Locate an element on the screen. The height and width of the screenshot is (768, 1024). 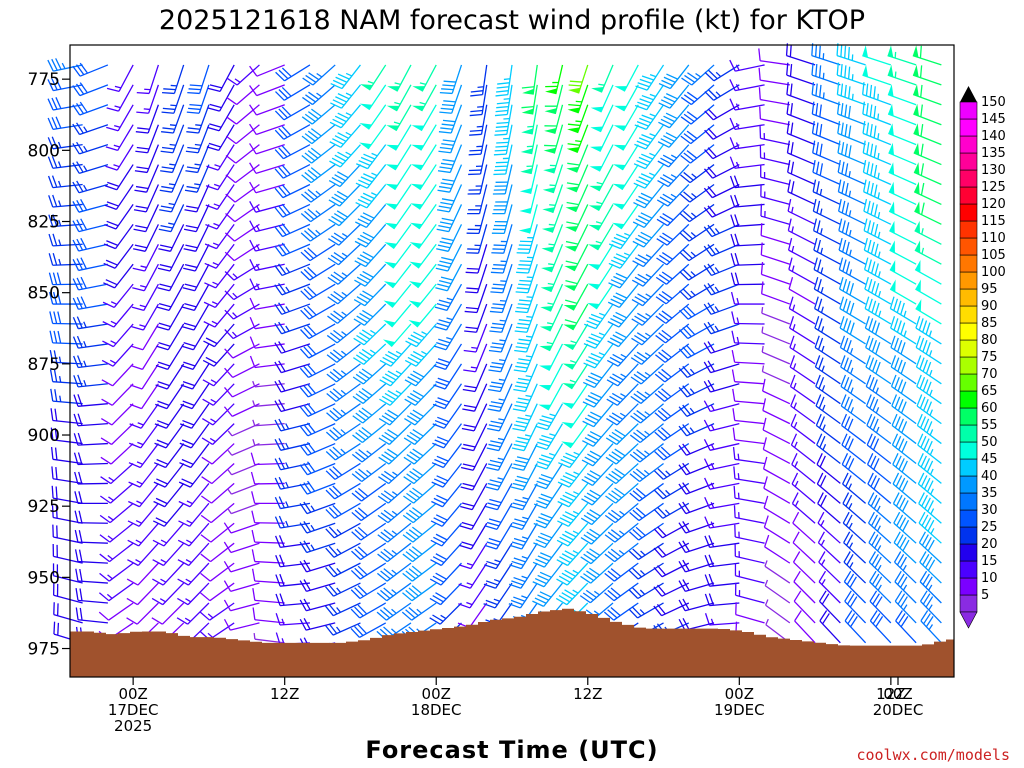
y-tick-label: 825 is located at coordinates (44, 223).